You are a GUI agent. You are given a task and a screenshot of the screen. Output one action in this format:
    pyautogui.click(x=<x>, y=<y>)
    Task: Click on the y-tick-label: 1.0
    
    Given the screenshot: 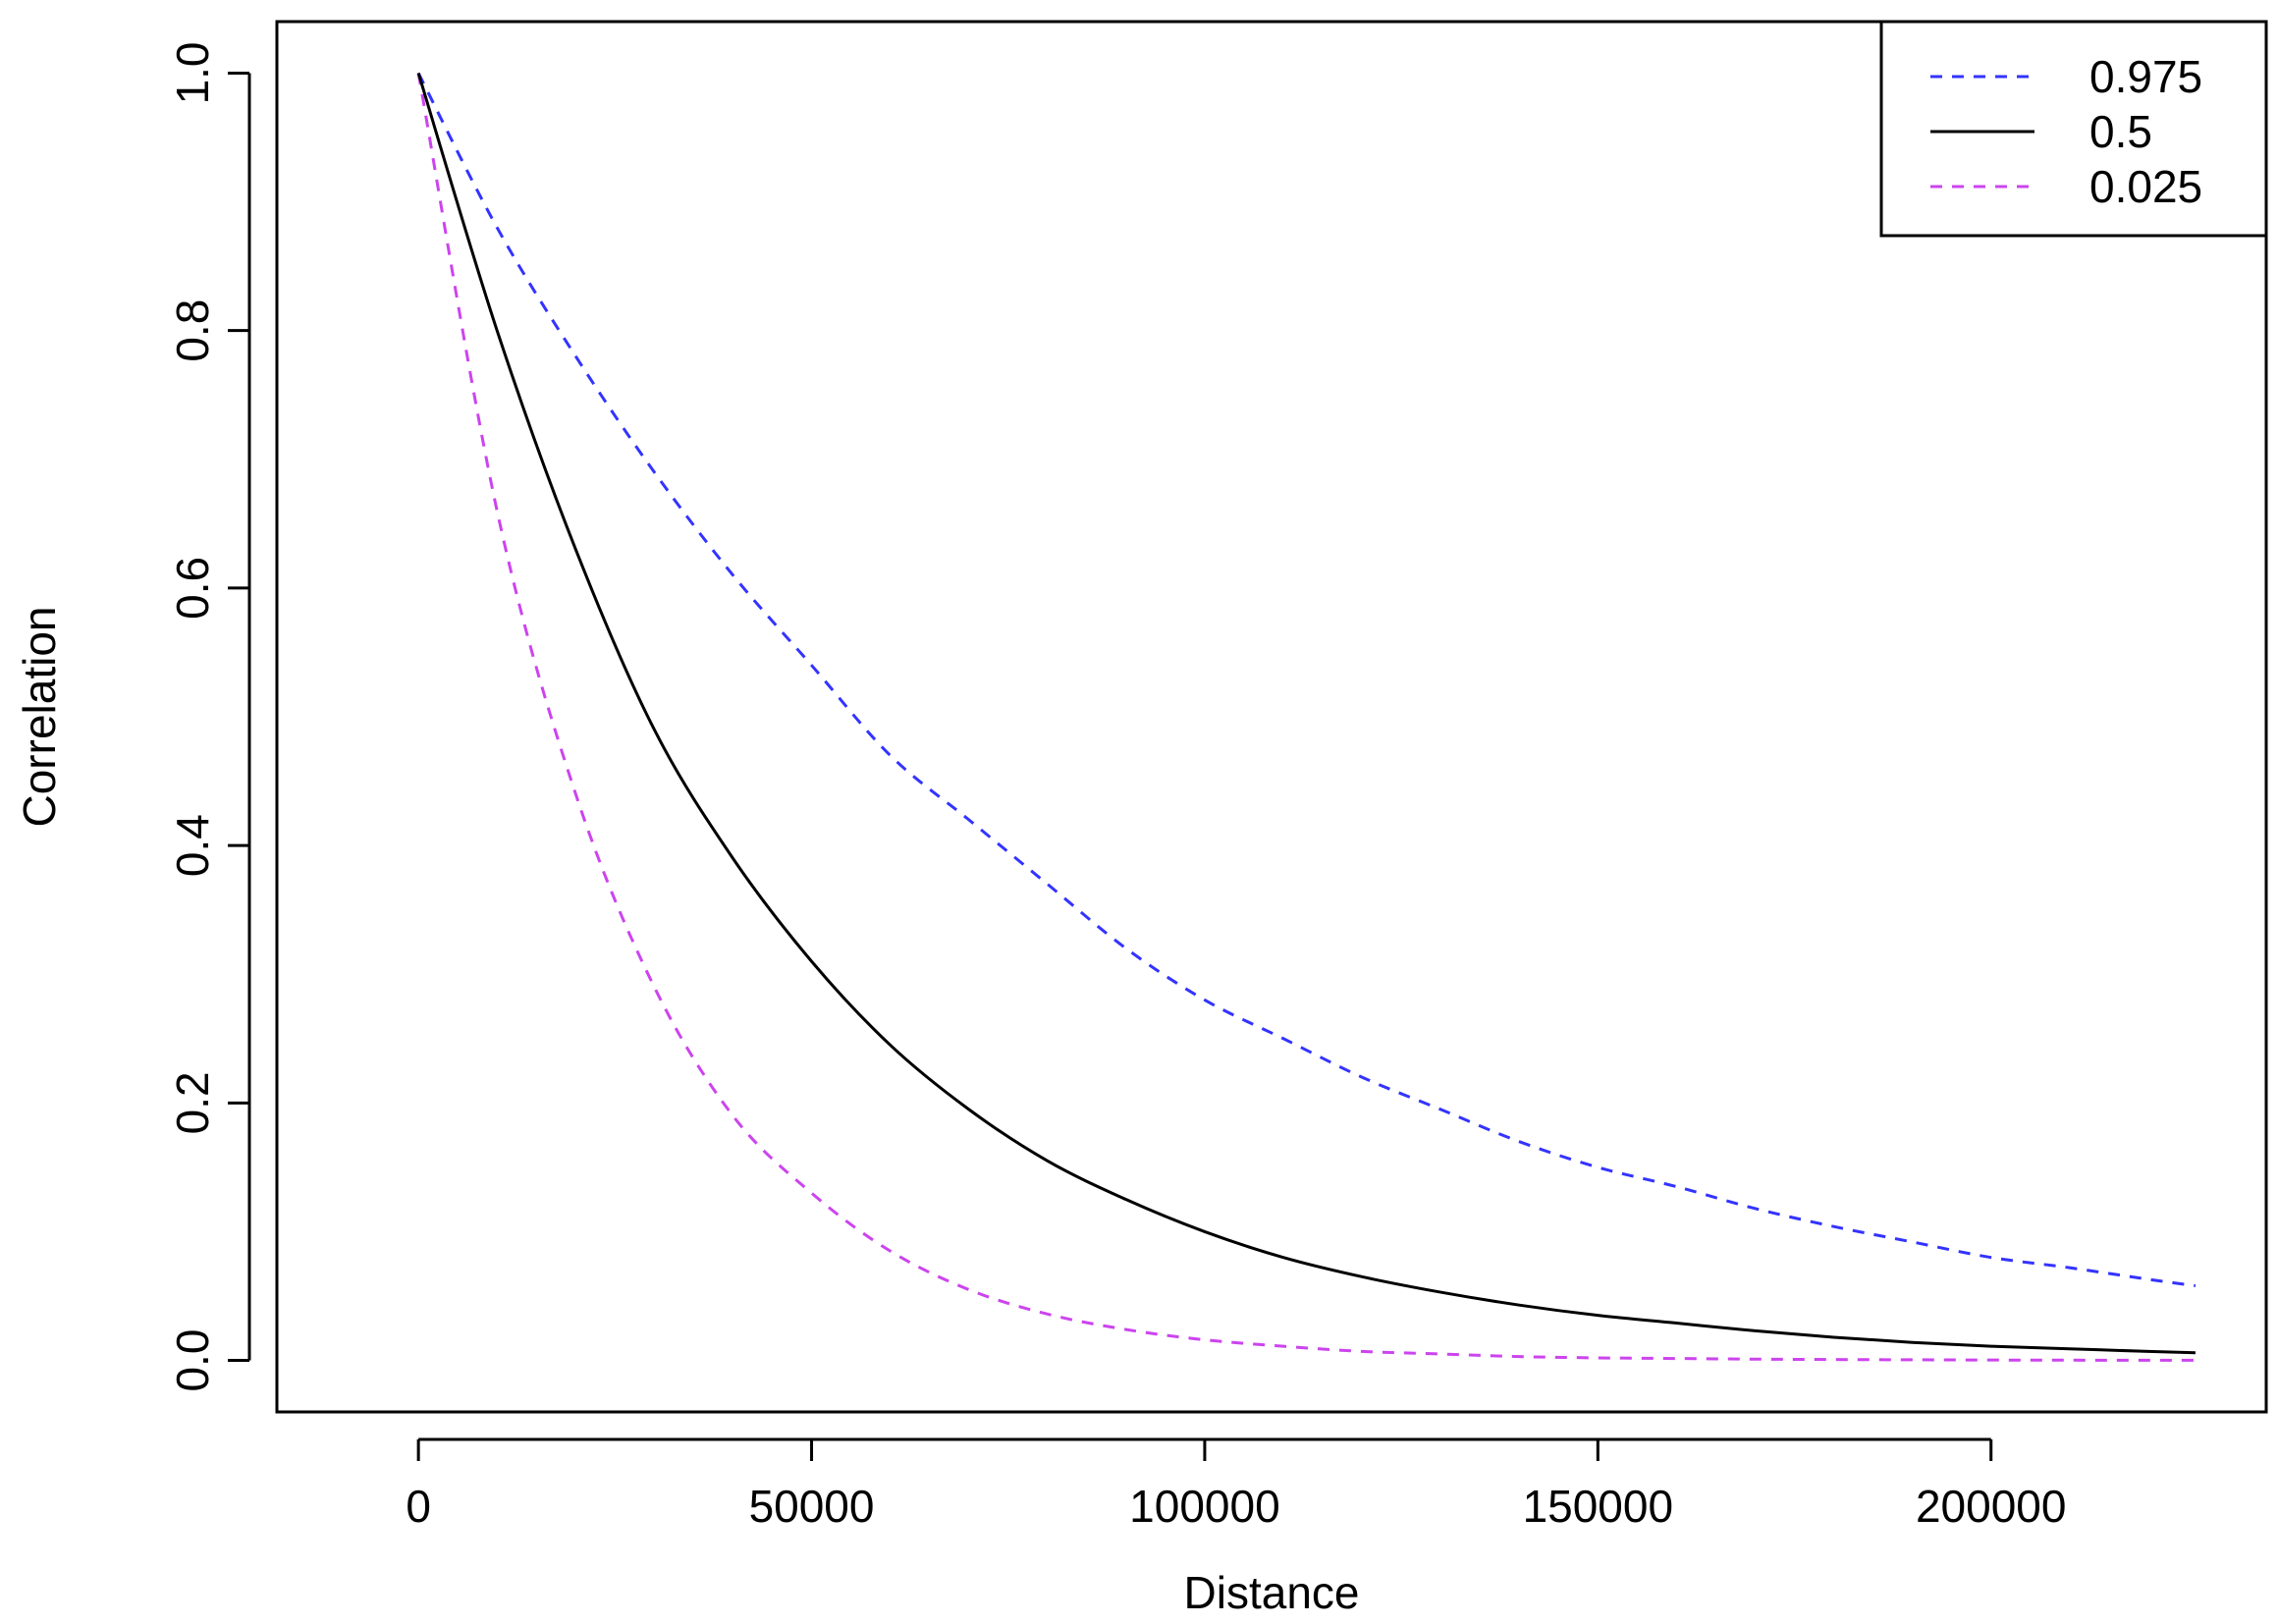 What is the action you would take?
    pyautogui.click(x=192, y=72)
    